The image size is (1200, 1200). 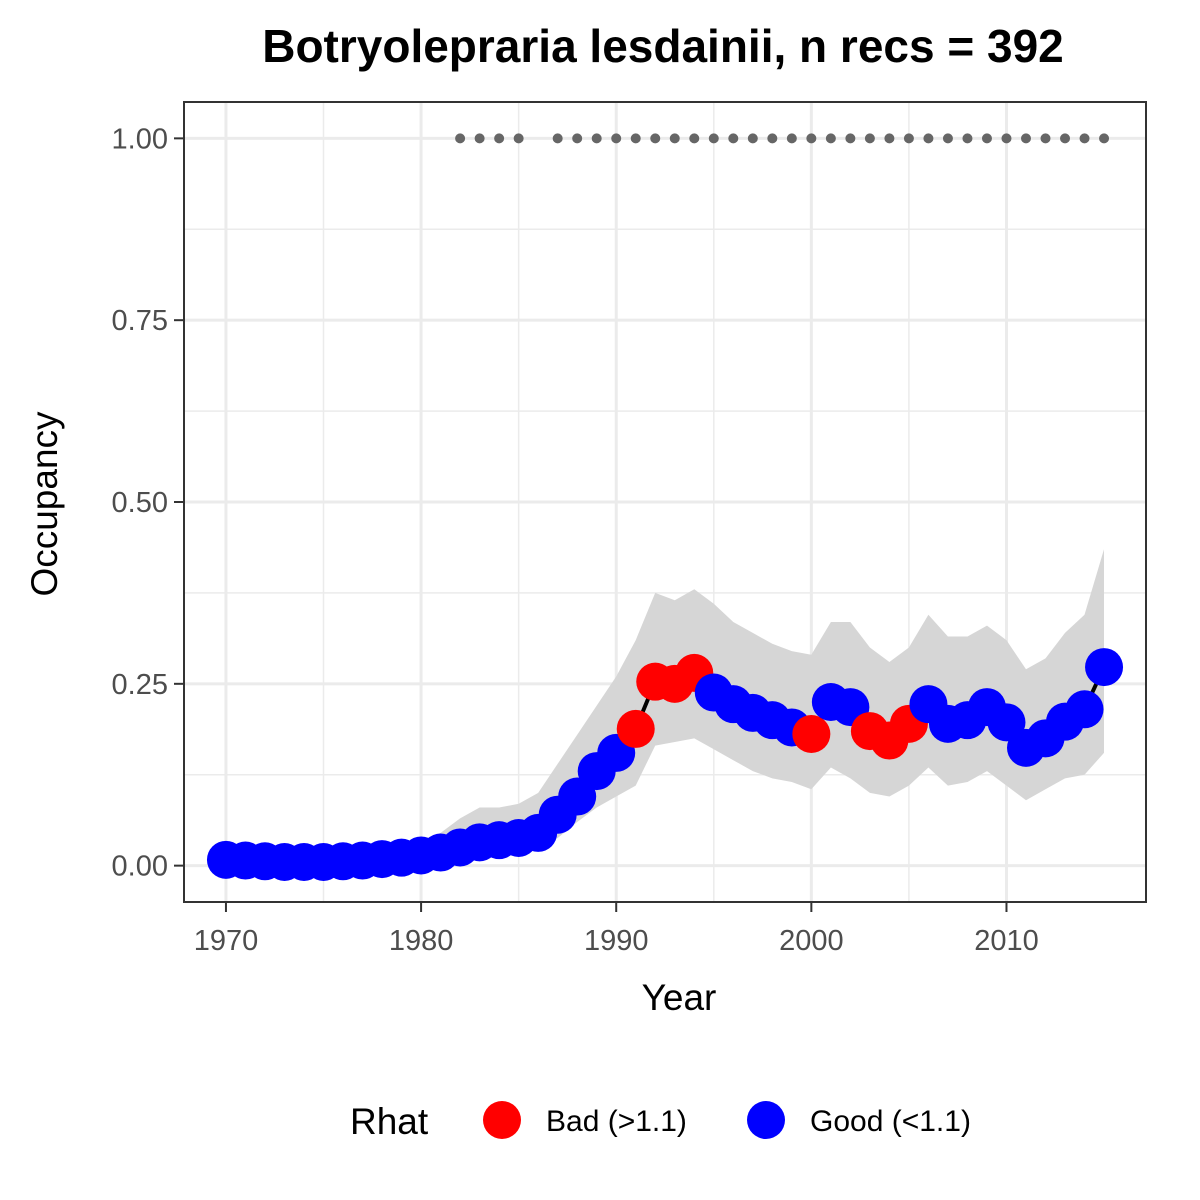 I want to click on y-tick-label: 0.75, so click(x=140, y=321).